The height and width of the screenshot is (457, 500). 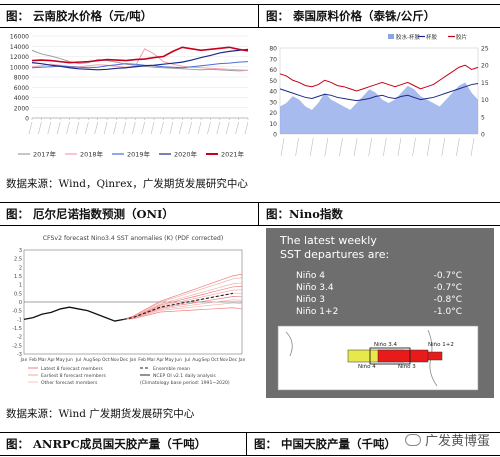 What do you see at coordinates (18, 277) in the screenshot?
I see `y-tick-label: 1.5` at bounding box center [18, 277].